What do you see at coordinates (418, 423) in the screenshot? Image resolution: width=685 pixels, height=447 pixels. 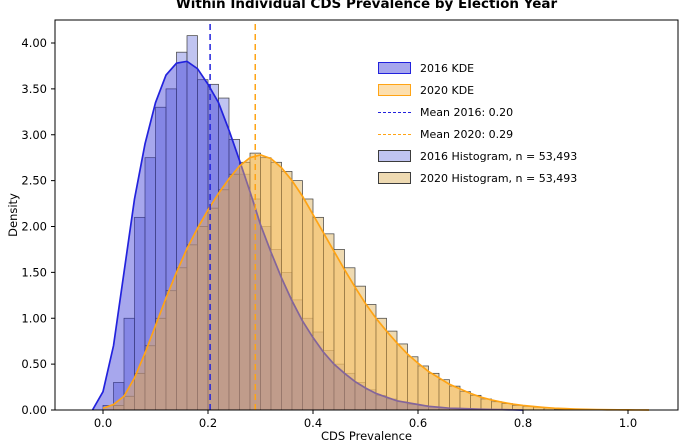 I see `x-tick-label: 0.6` at bounding box center [418, 423].